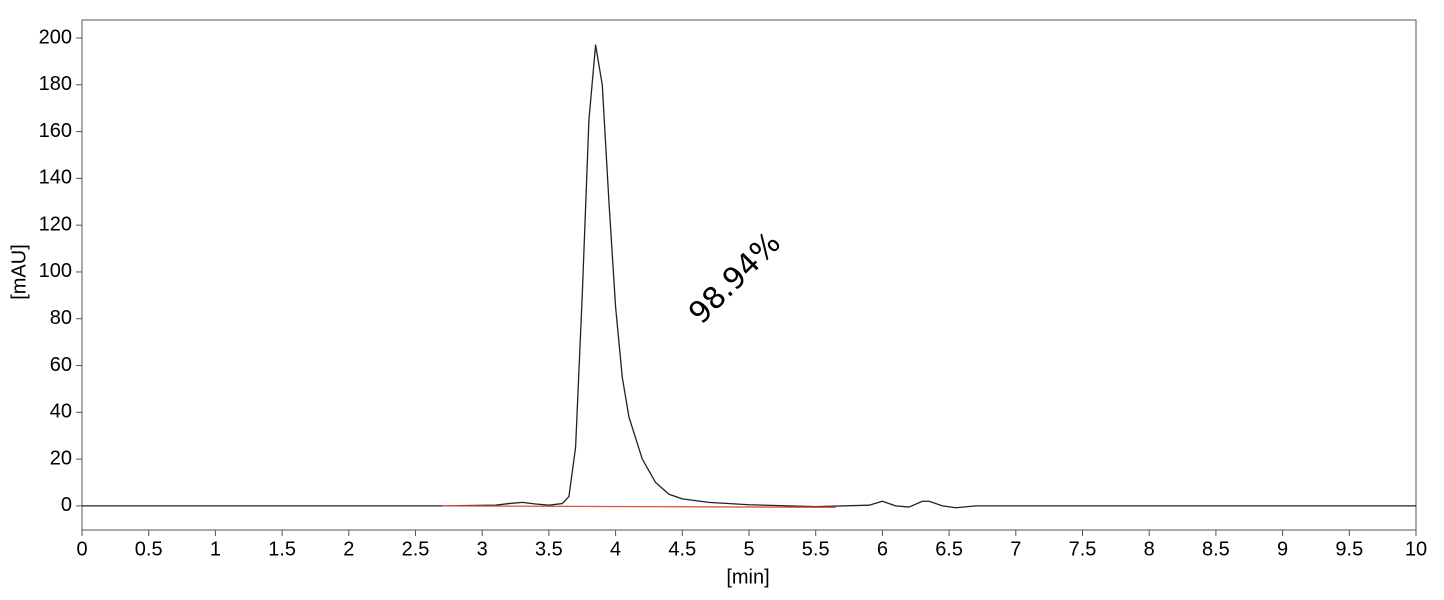 The height and width of the screenshot is (600, 1444). I want to click on x-tick-label: 4.5, so click(682, 549).